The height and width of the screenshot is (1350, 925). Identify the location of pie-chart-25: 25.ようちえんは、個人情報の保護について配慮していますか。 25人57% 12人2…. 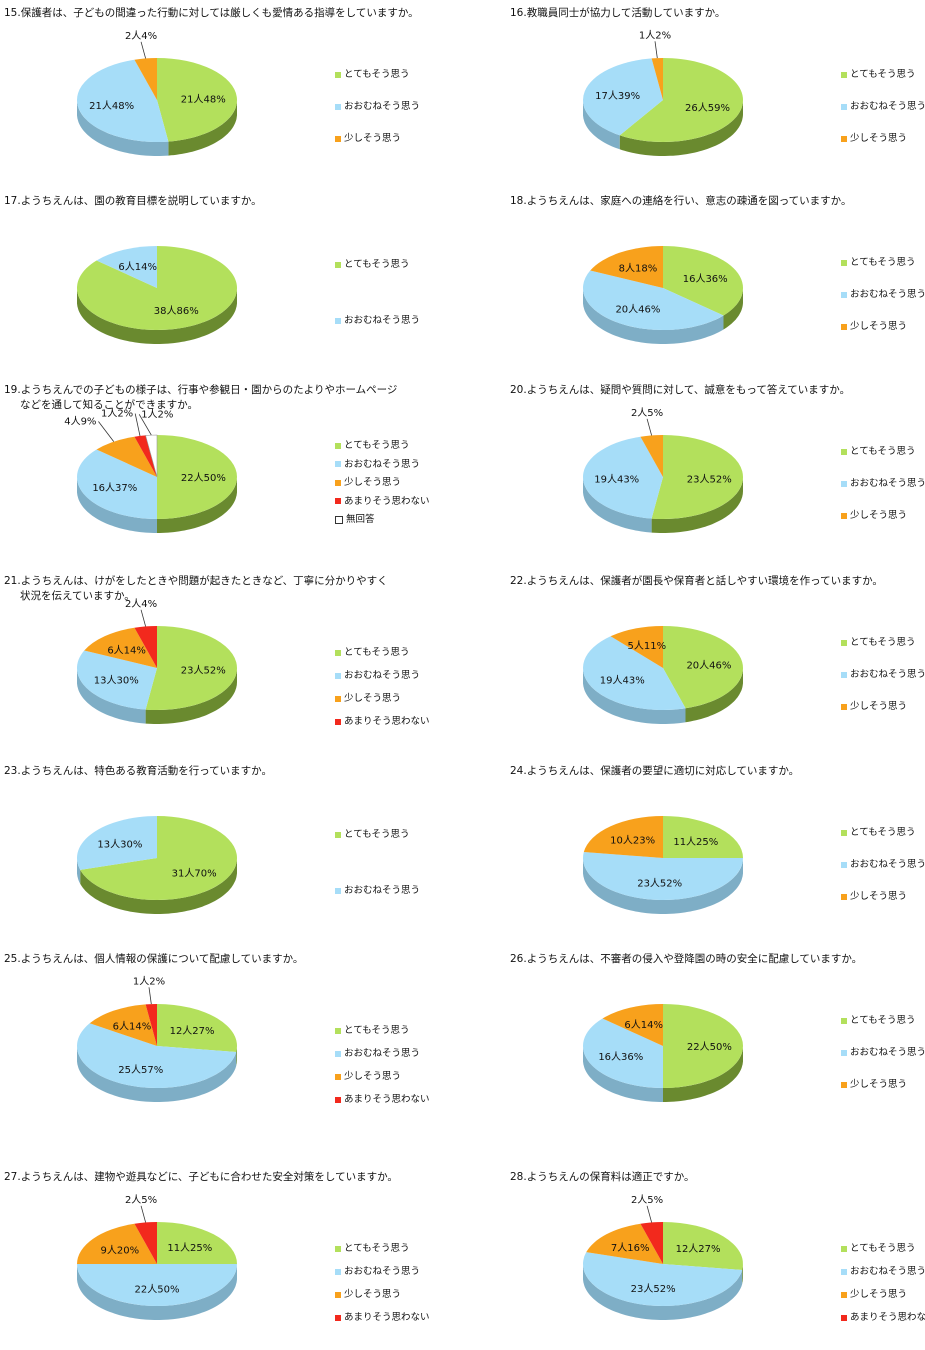
(231, 1040).